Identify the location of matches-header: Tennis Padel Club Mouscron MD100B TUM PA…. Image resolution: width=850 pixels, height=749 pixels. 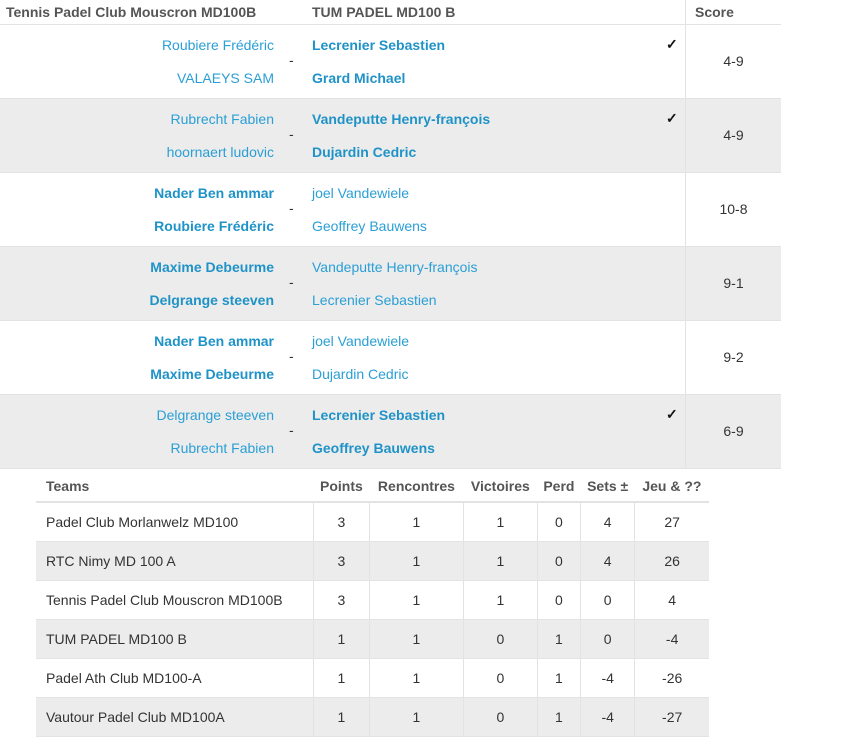
(390, 12).